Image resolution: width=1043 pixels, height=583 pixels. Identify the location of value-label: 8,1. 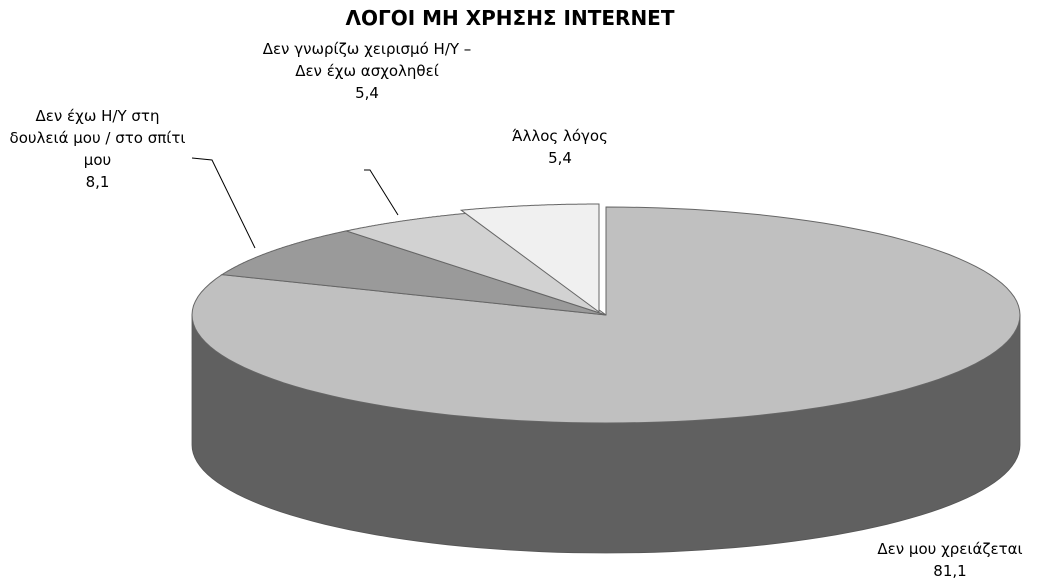
(97, 182).